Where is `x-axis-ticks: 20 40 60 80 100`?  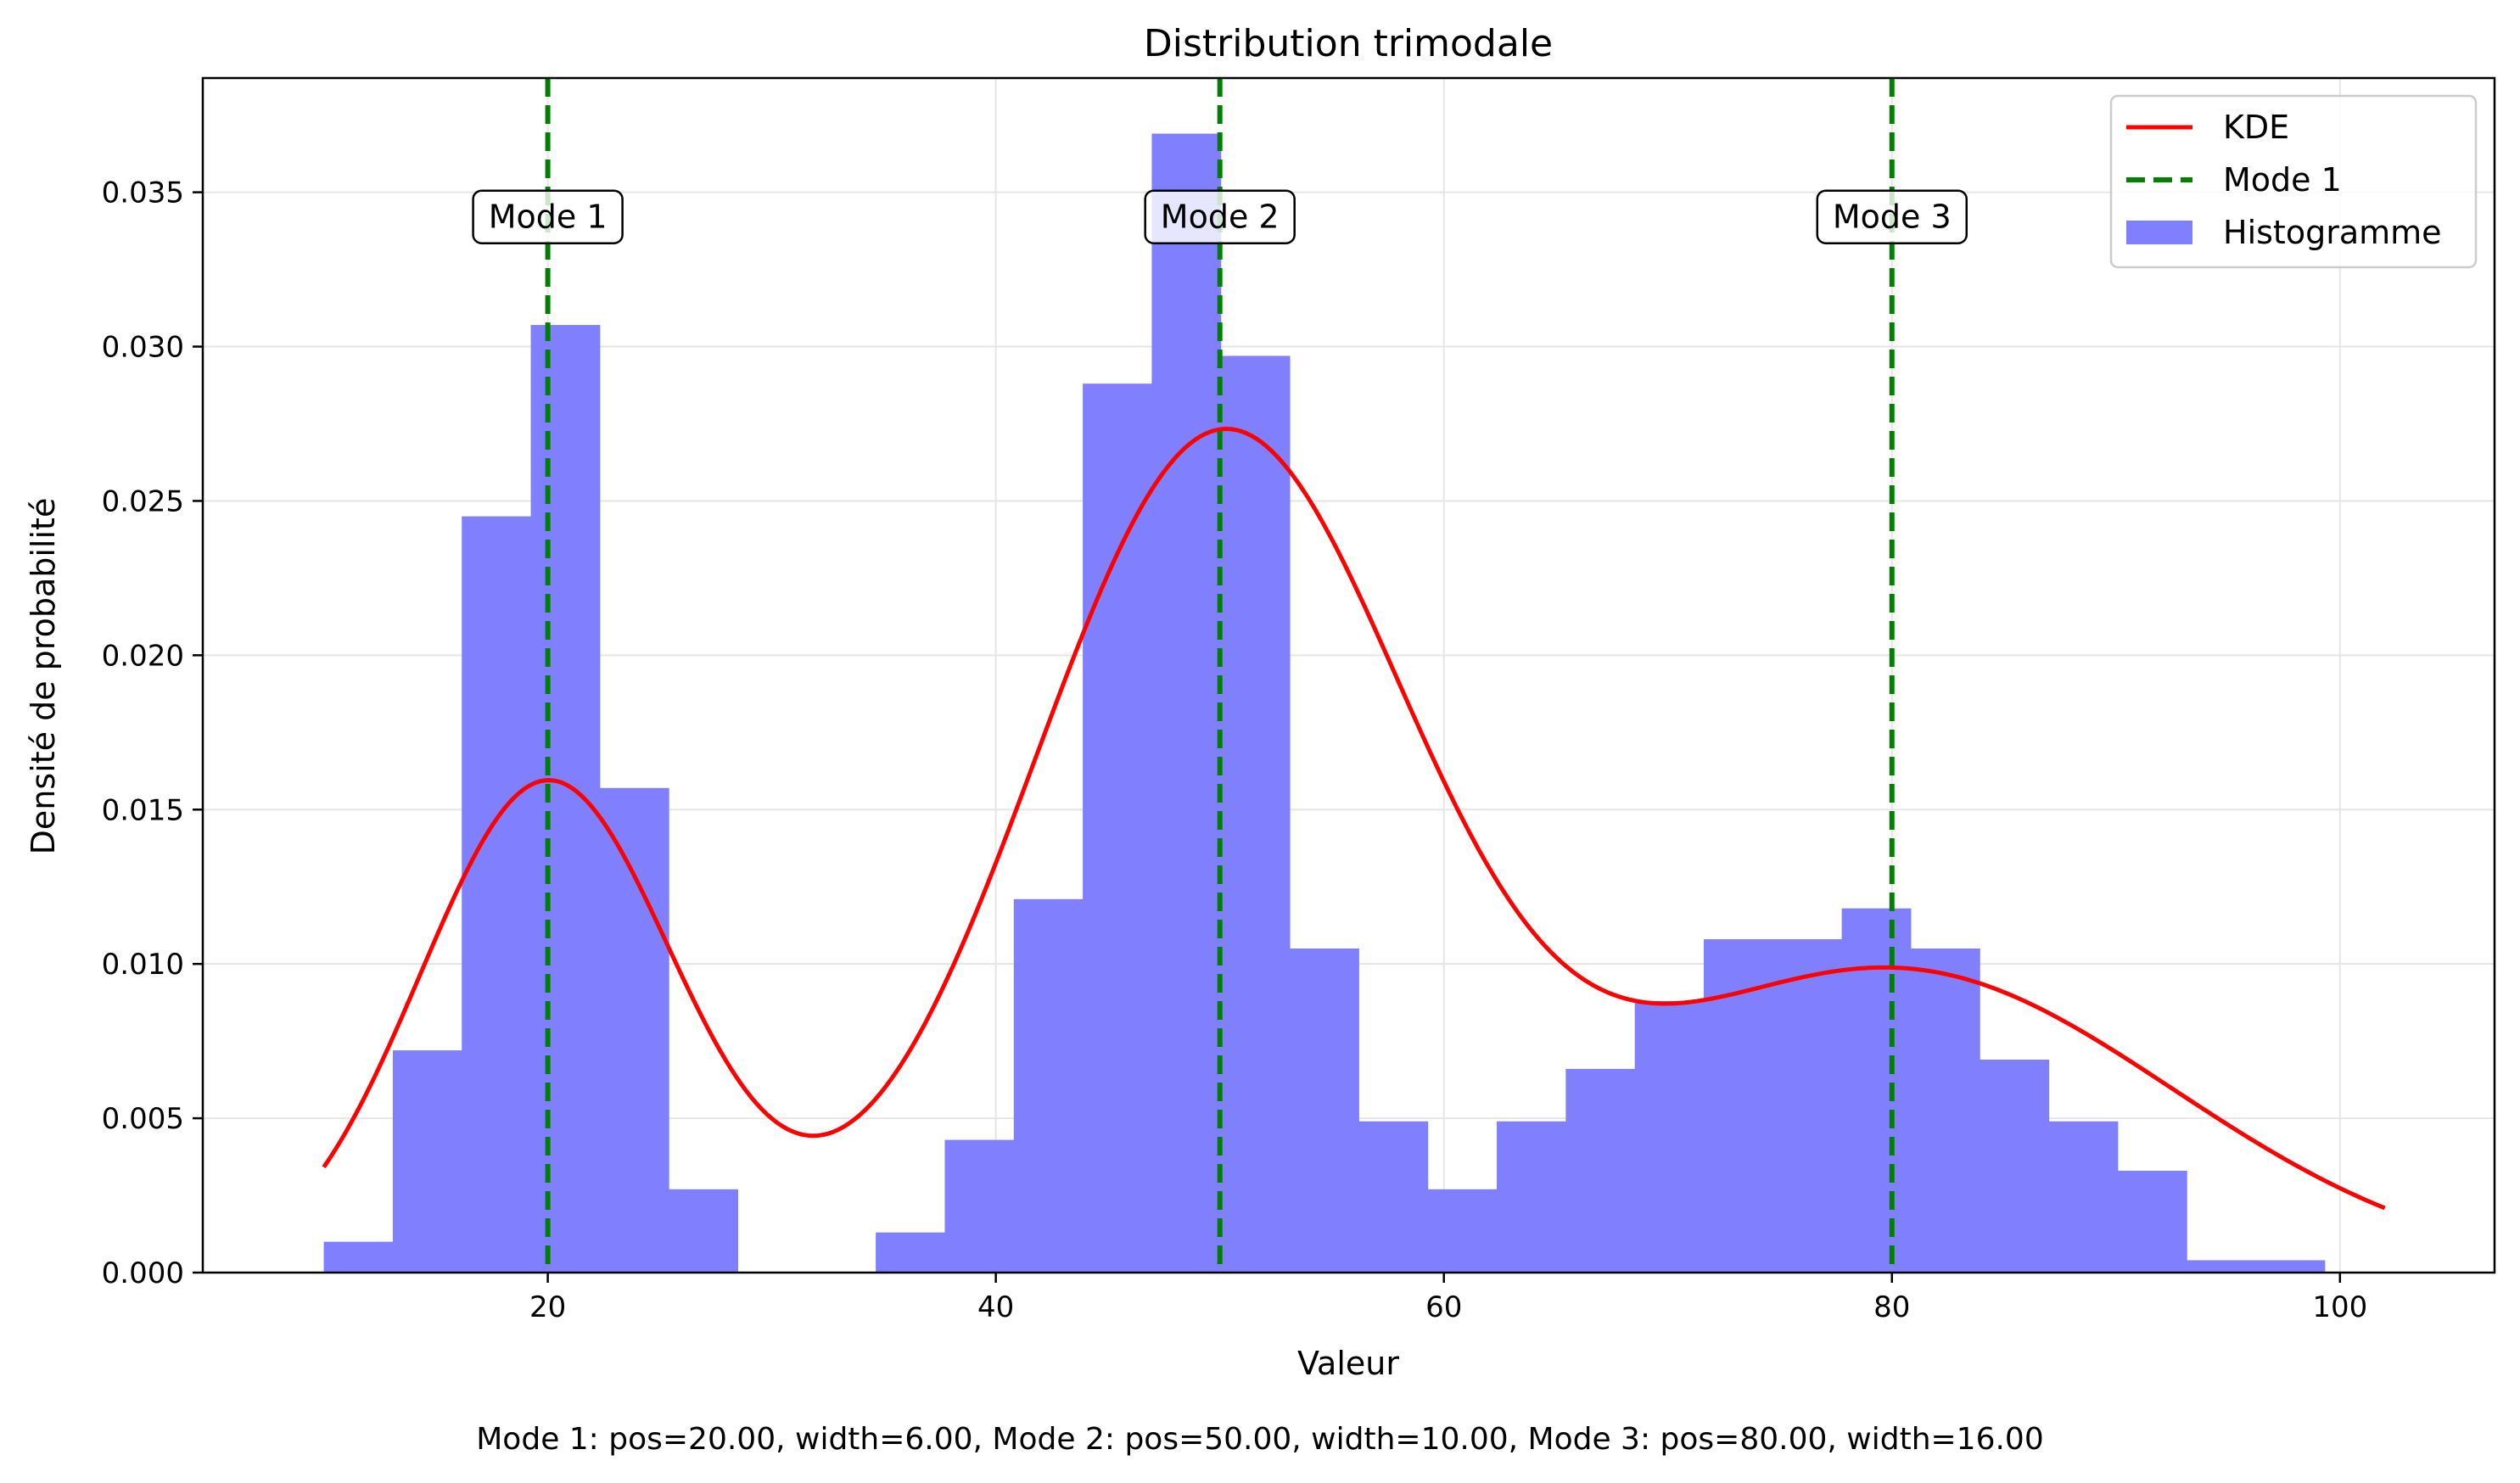 x-axis-ticks: 20 40 60 80 100 is located at coordinates (1448, 1298).